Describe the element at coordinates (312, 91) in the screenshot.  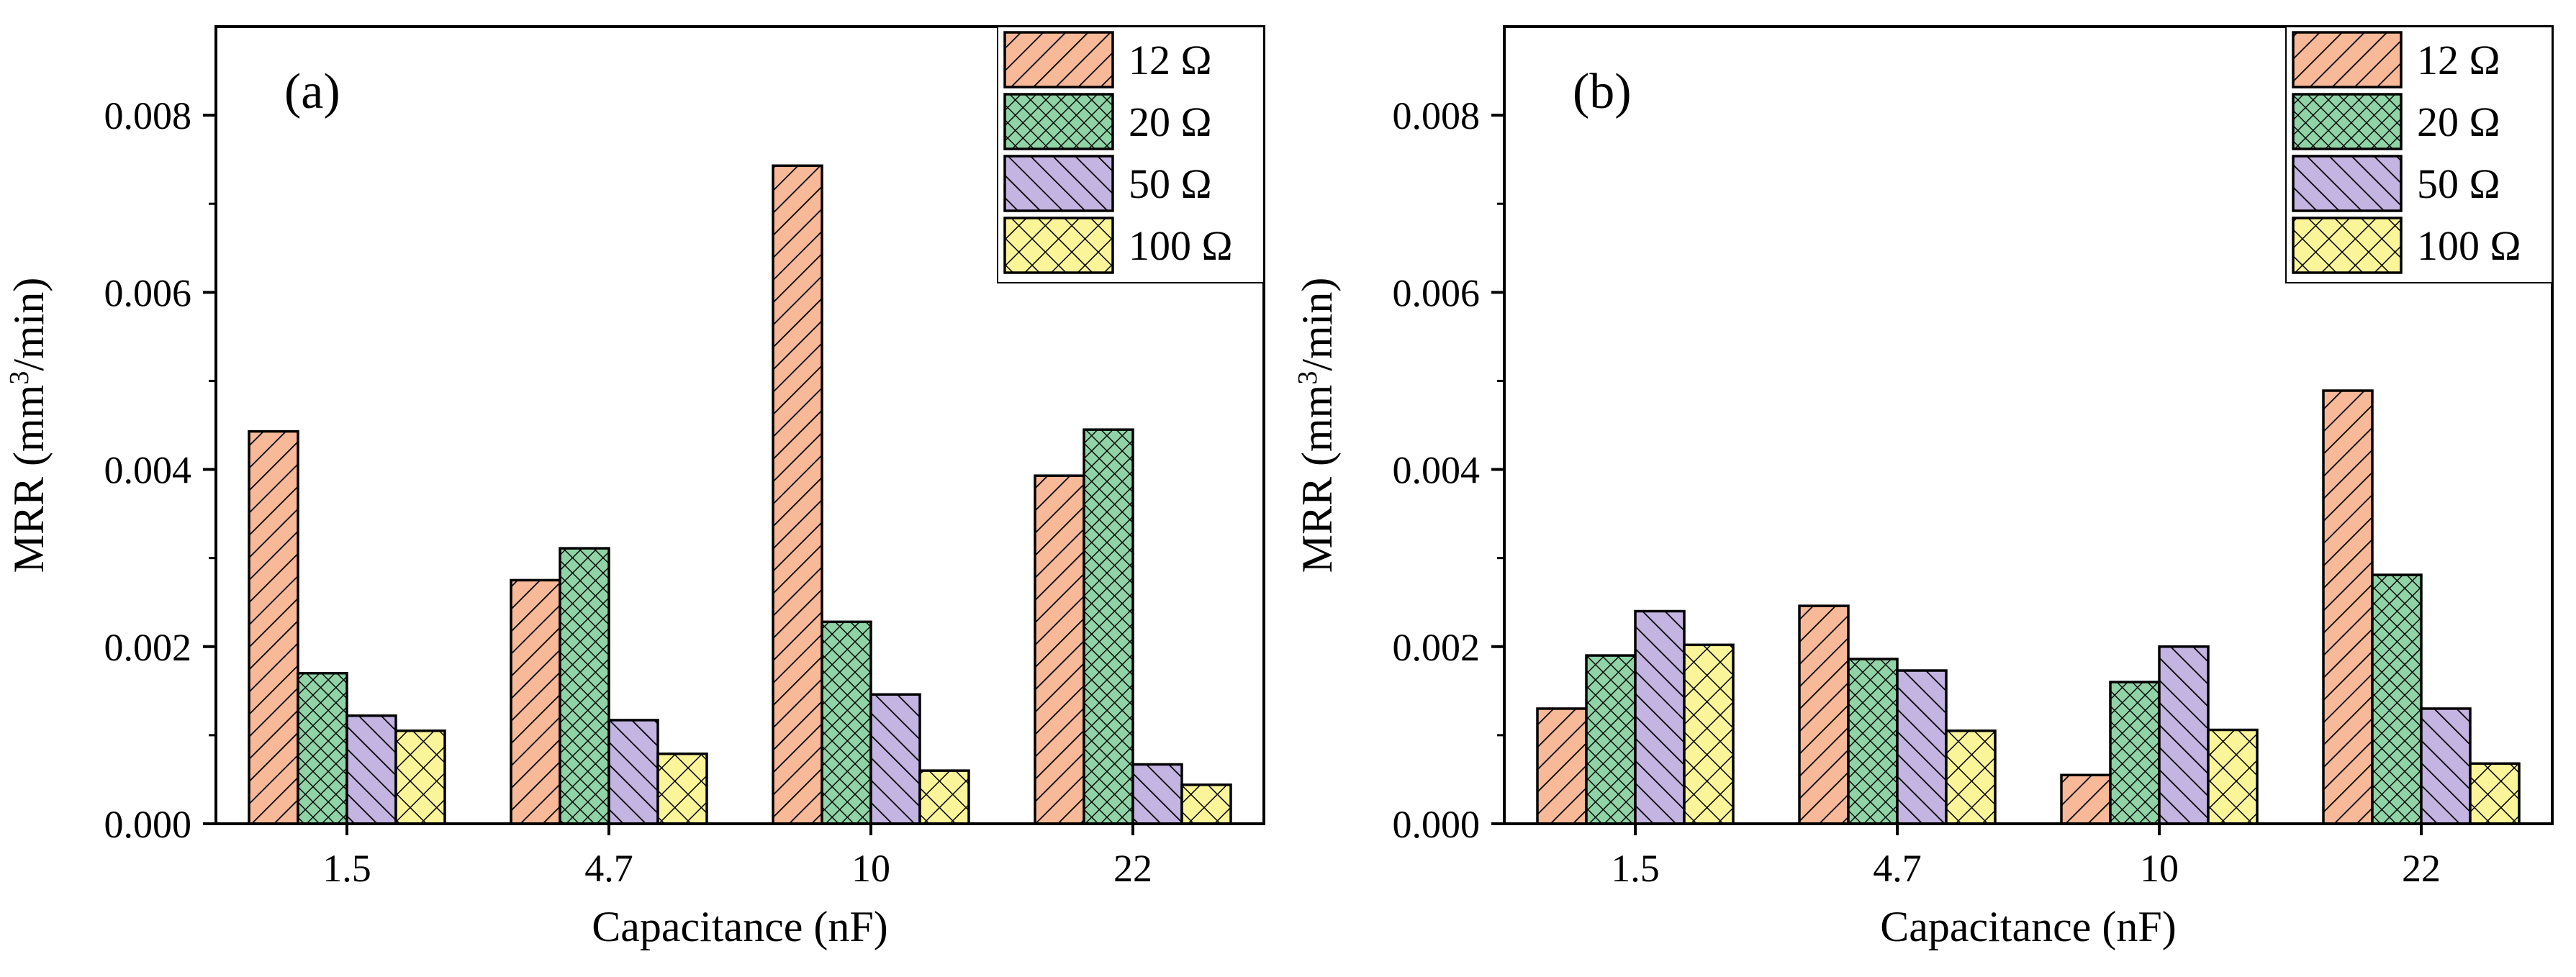
I see `panel-label: (a)` at that location.